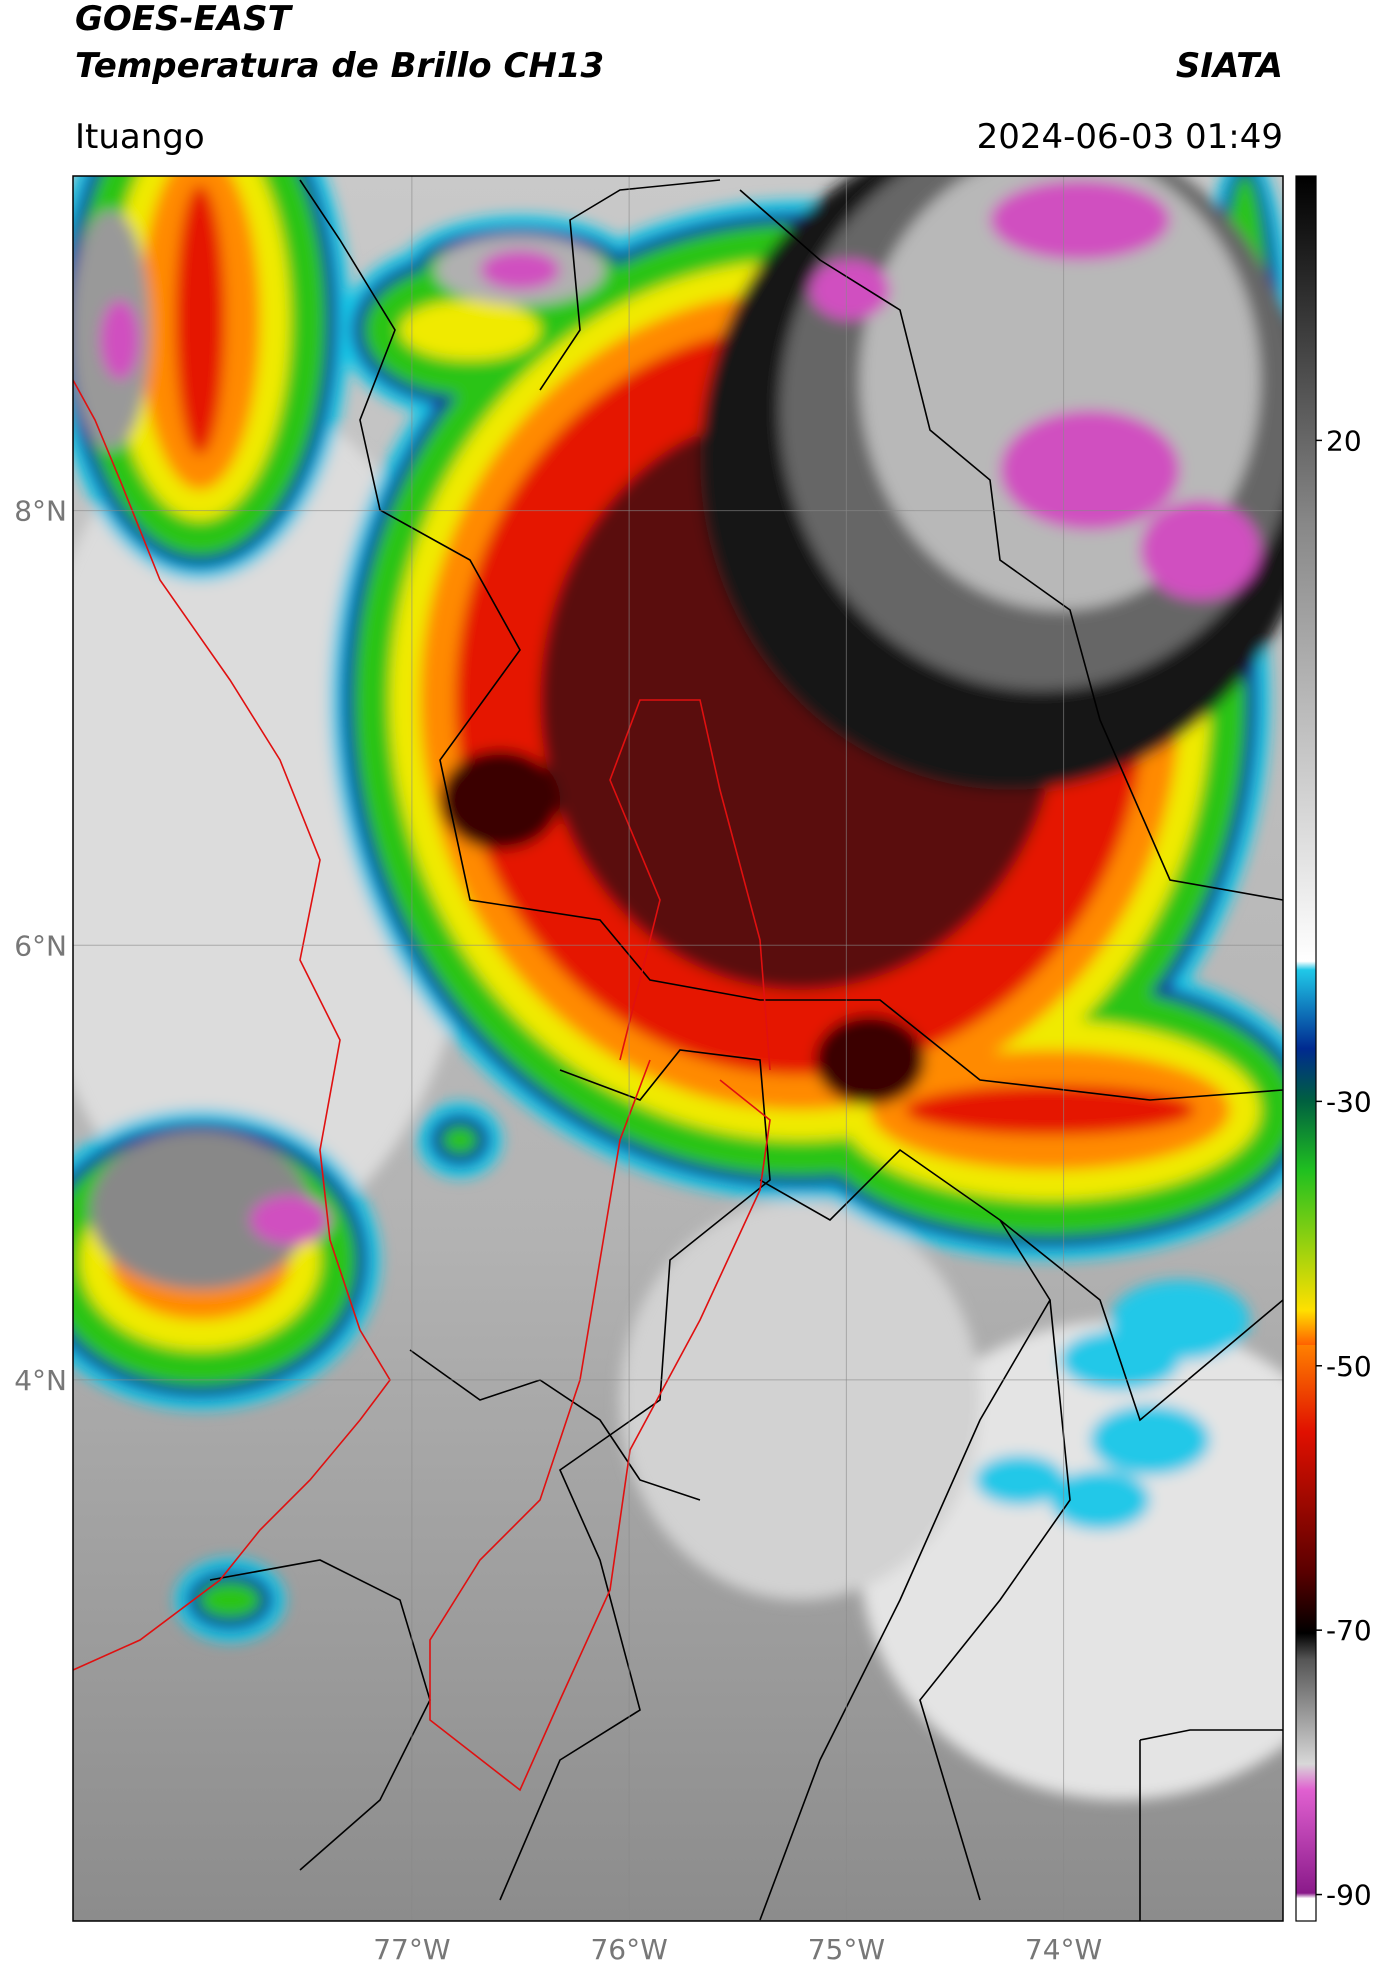 Image resolution: width=1384 pixels, height=1981 pixels. I want to click on lon-tick-label: 74°W, so click(1063, 1949).